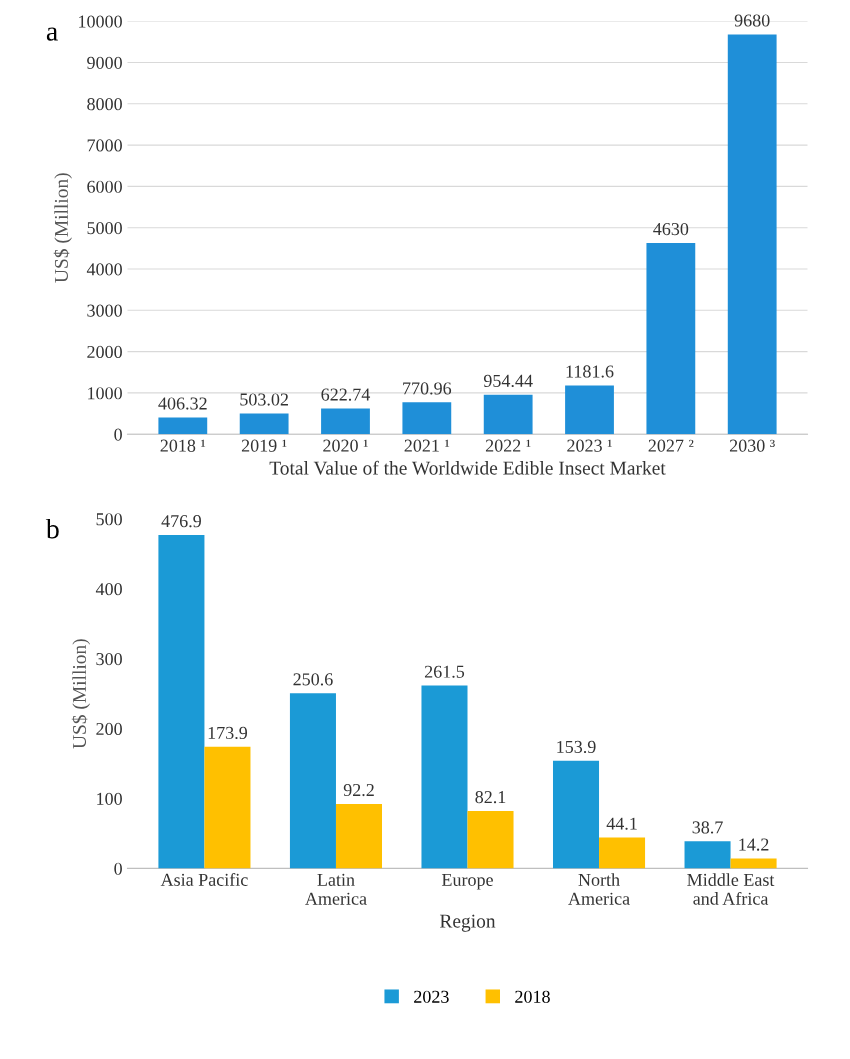 The height and width of the screenshot is (1059, 850). I want to click on y-tick-label: 1000, so click(105, 393).